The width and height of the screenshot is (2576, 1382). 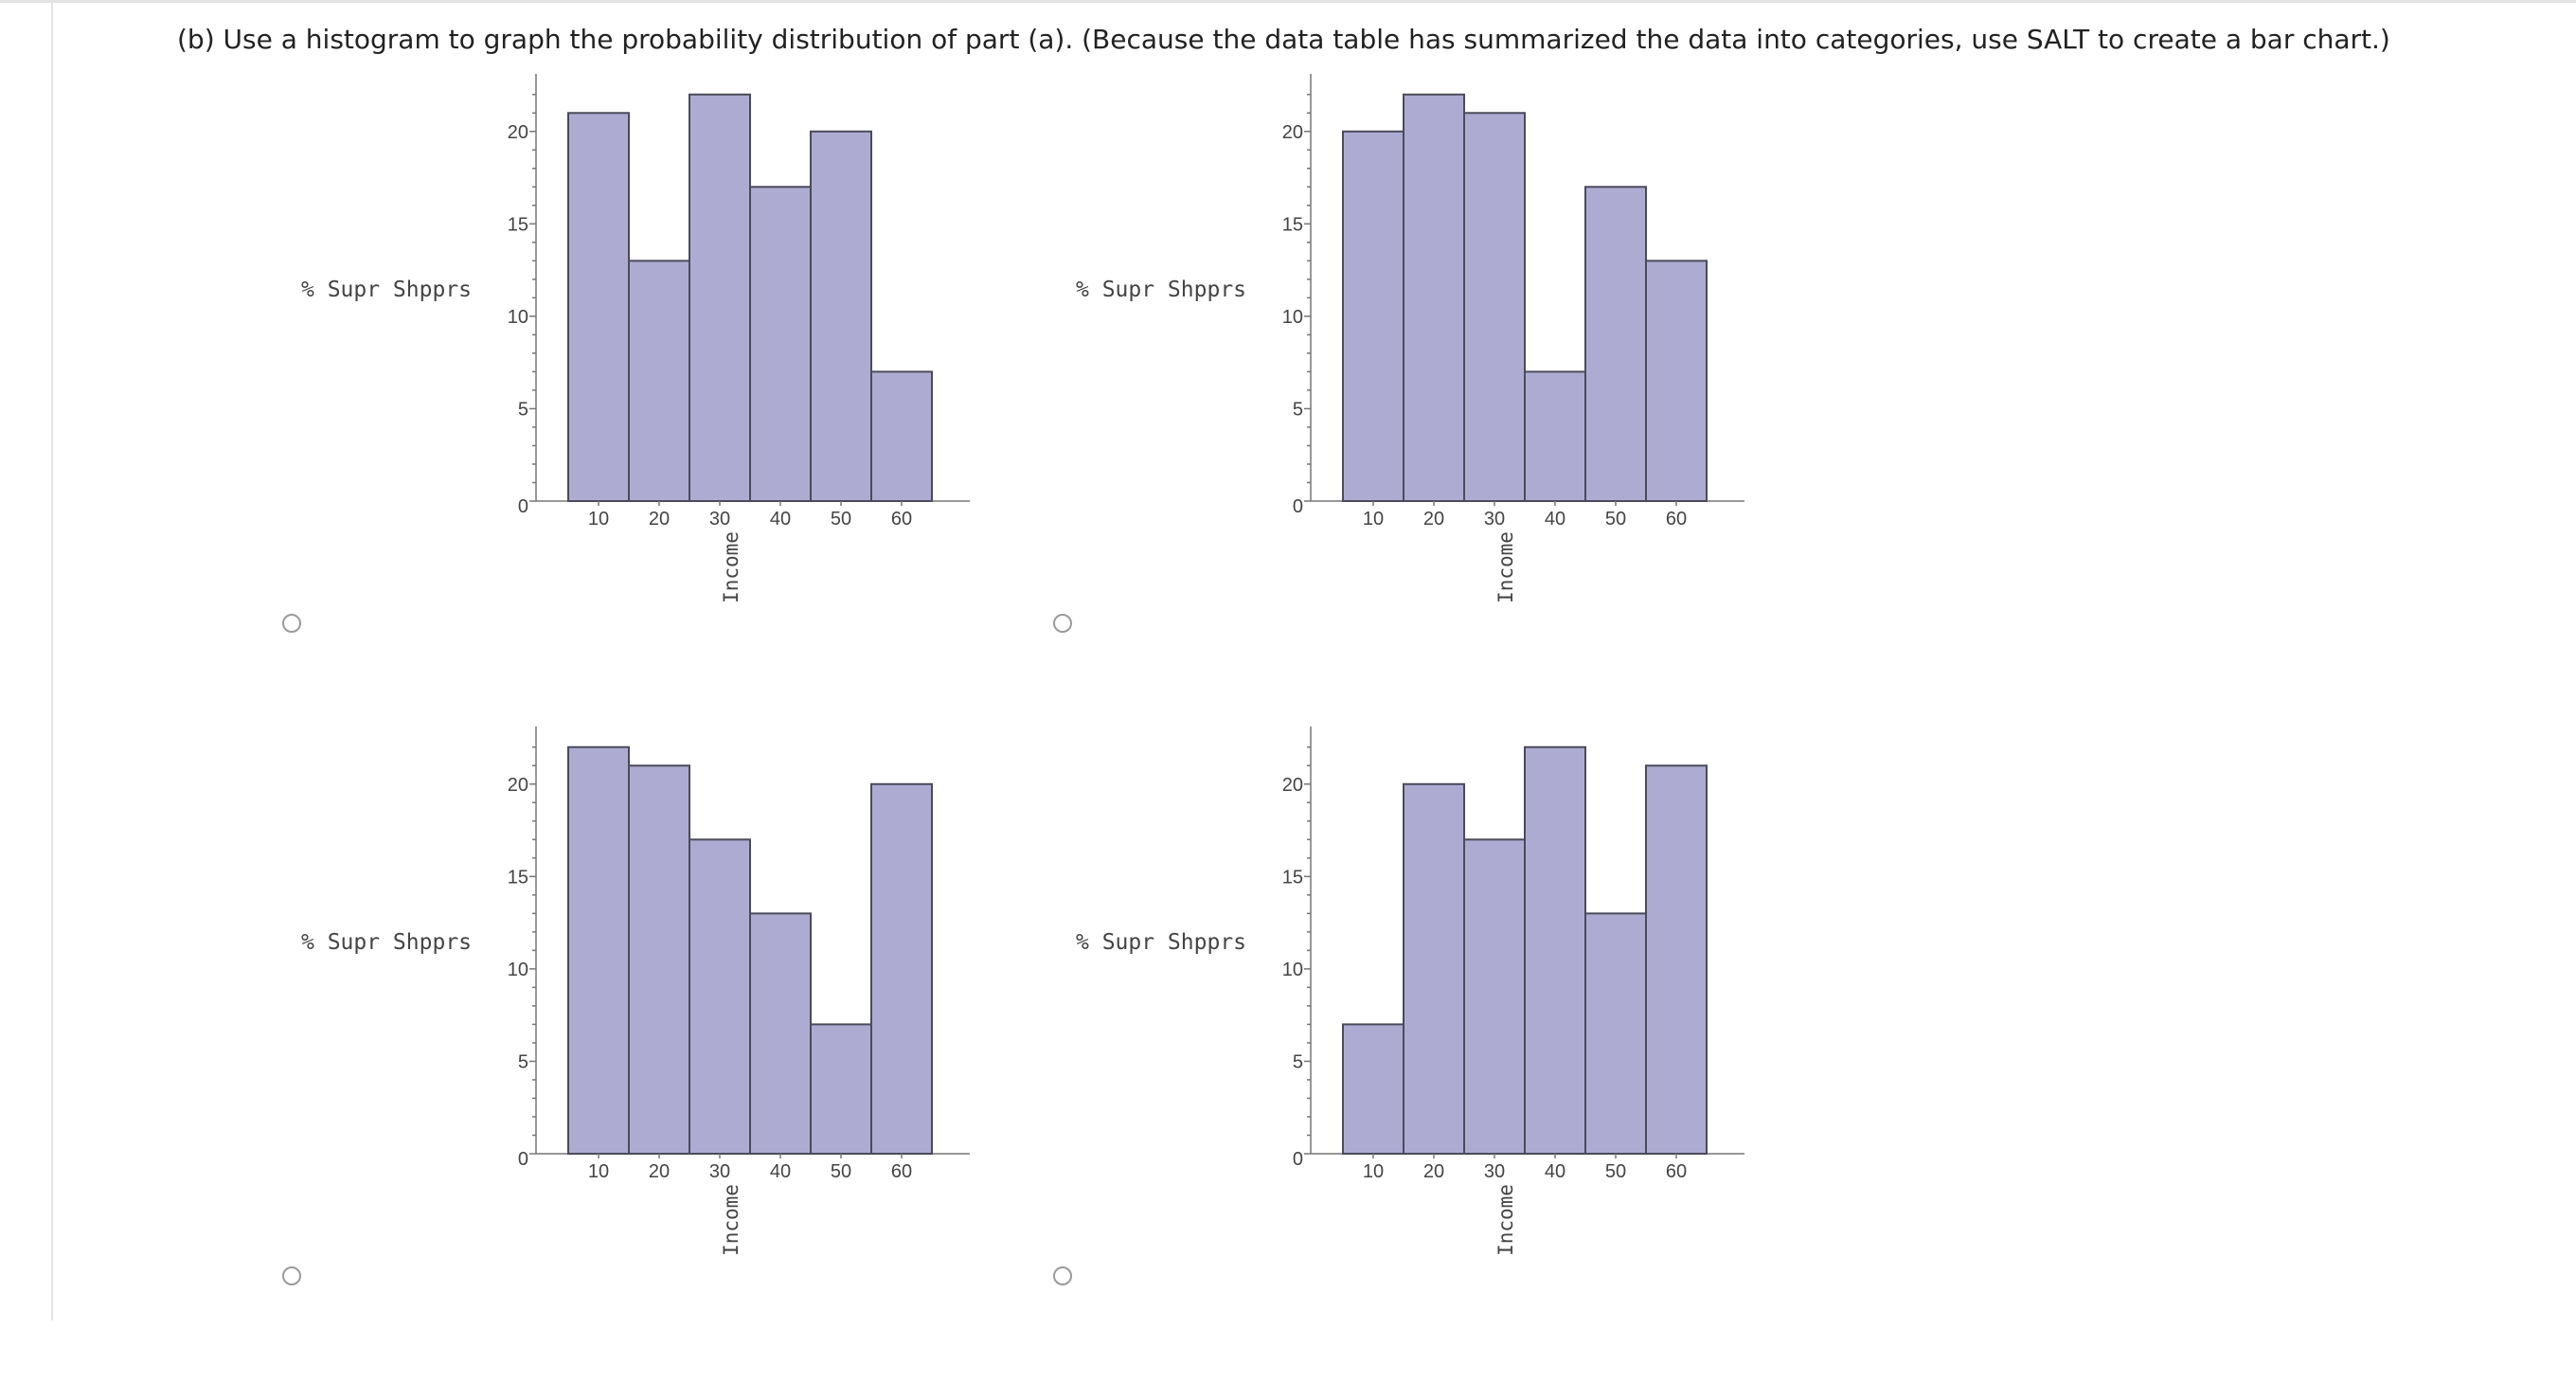 I want to click on x-tick-label-b: 30, so click(x=1494, y=519).